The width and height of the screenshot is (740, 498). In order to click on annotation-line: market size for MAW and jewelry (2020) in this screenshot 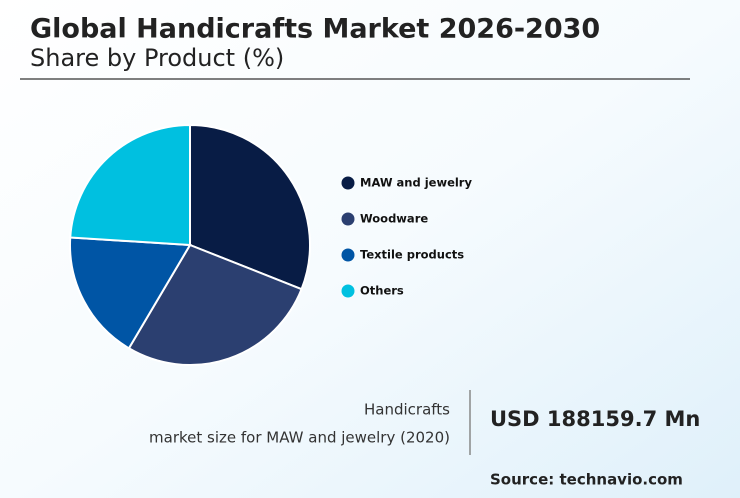, I will do `click(299, 438)`.